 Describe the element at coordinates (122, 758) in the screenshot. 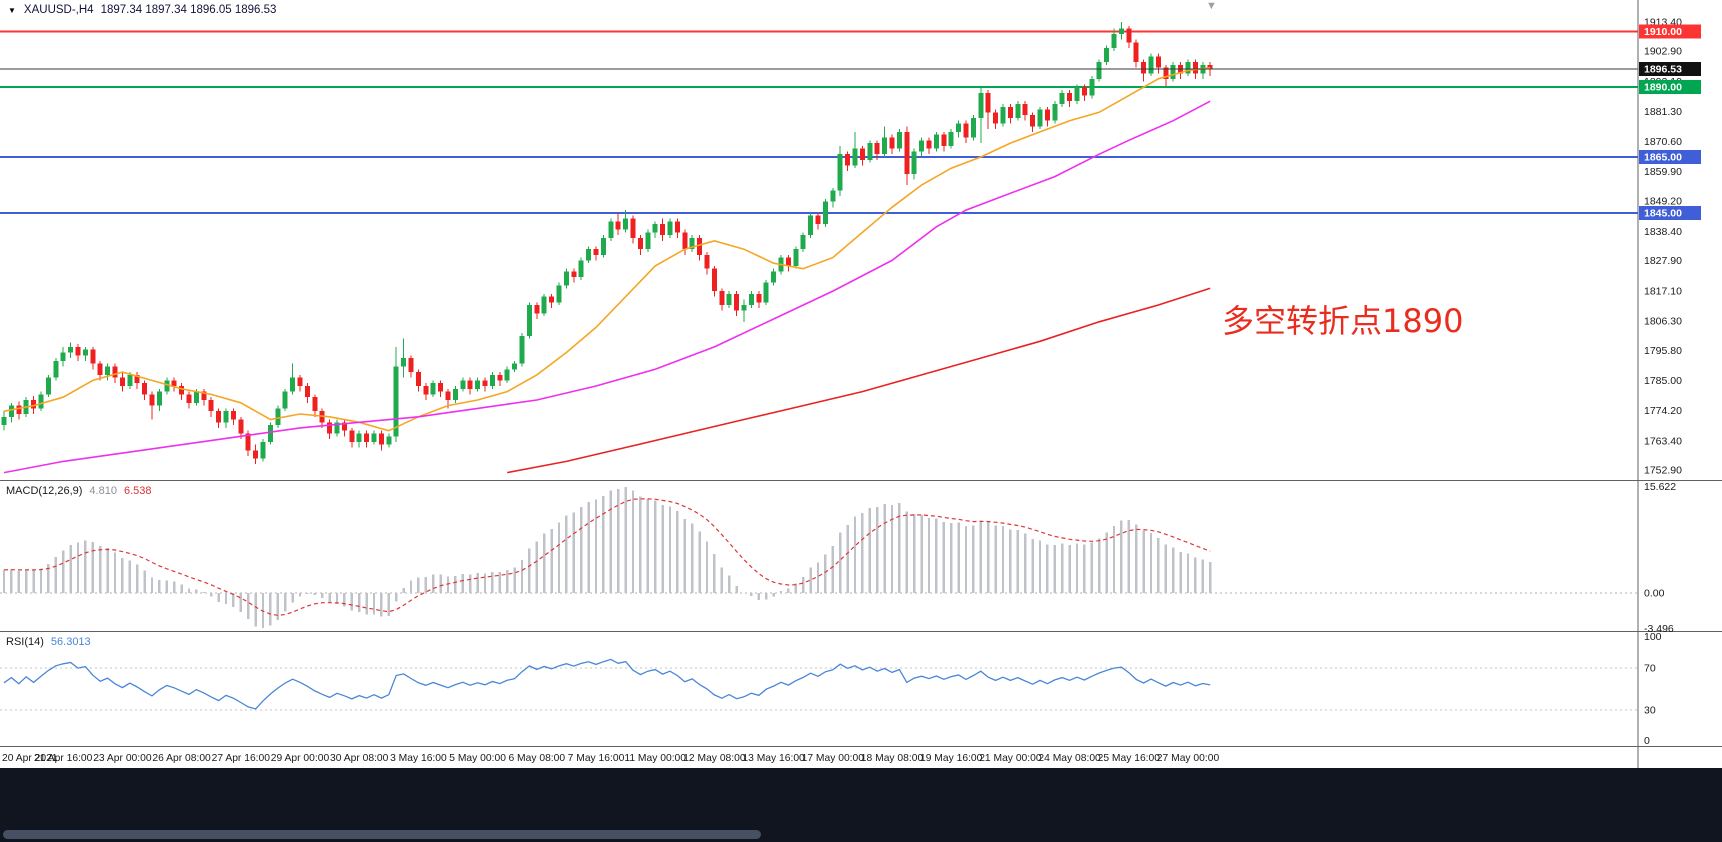

I see `time-label: 23 Apr 00:00` at that location.